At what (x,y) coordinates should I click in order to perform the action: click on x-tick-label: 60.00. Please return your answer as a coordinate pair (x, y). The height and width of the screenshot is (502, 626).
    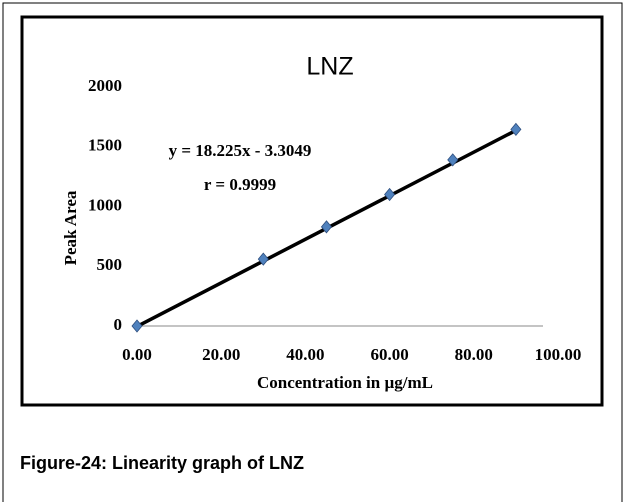
    Looking at the image, I should click on (389, 354).